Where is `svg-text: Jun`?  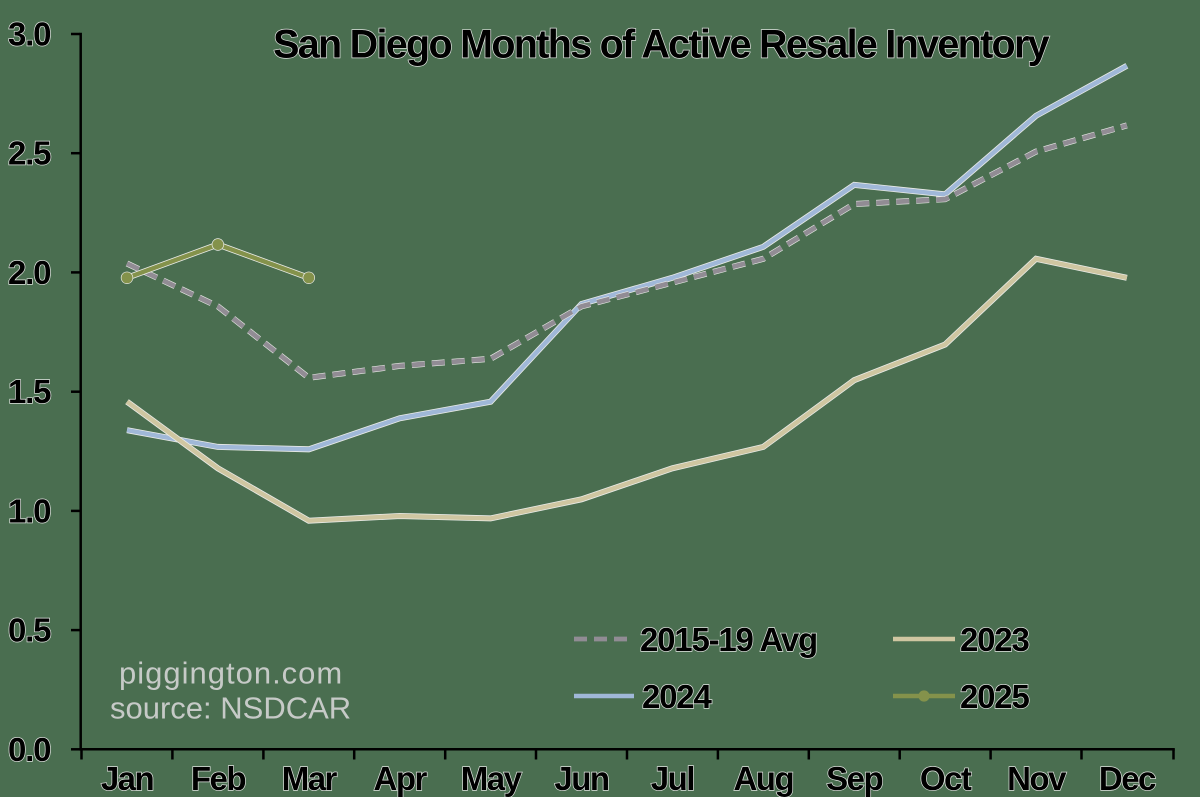
svg-text: Jun is located at coordinates (581, 778).